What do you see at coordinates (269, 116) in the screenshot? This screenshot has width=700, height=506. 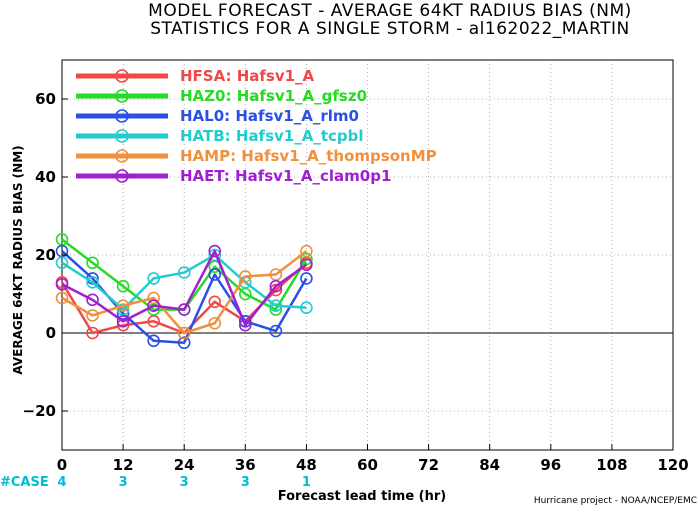 I see `legend-entry-label: HAL0: Hafsv1_A_rlm0` at bounding box center [269, 116].